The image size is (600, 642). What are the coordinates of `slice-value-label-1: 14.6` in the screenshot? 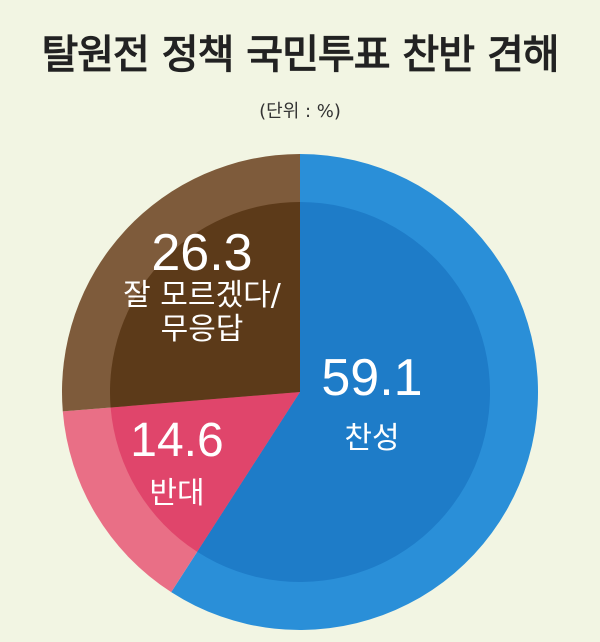 It's located at (176, 440).